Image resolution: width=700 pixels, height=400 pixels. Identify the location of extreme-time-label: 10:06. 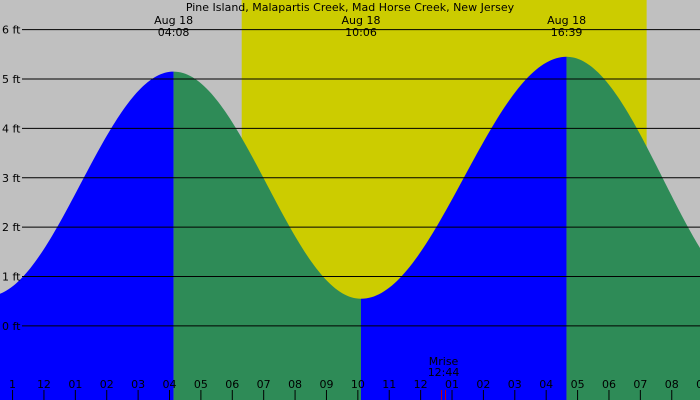
(361, 32).